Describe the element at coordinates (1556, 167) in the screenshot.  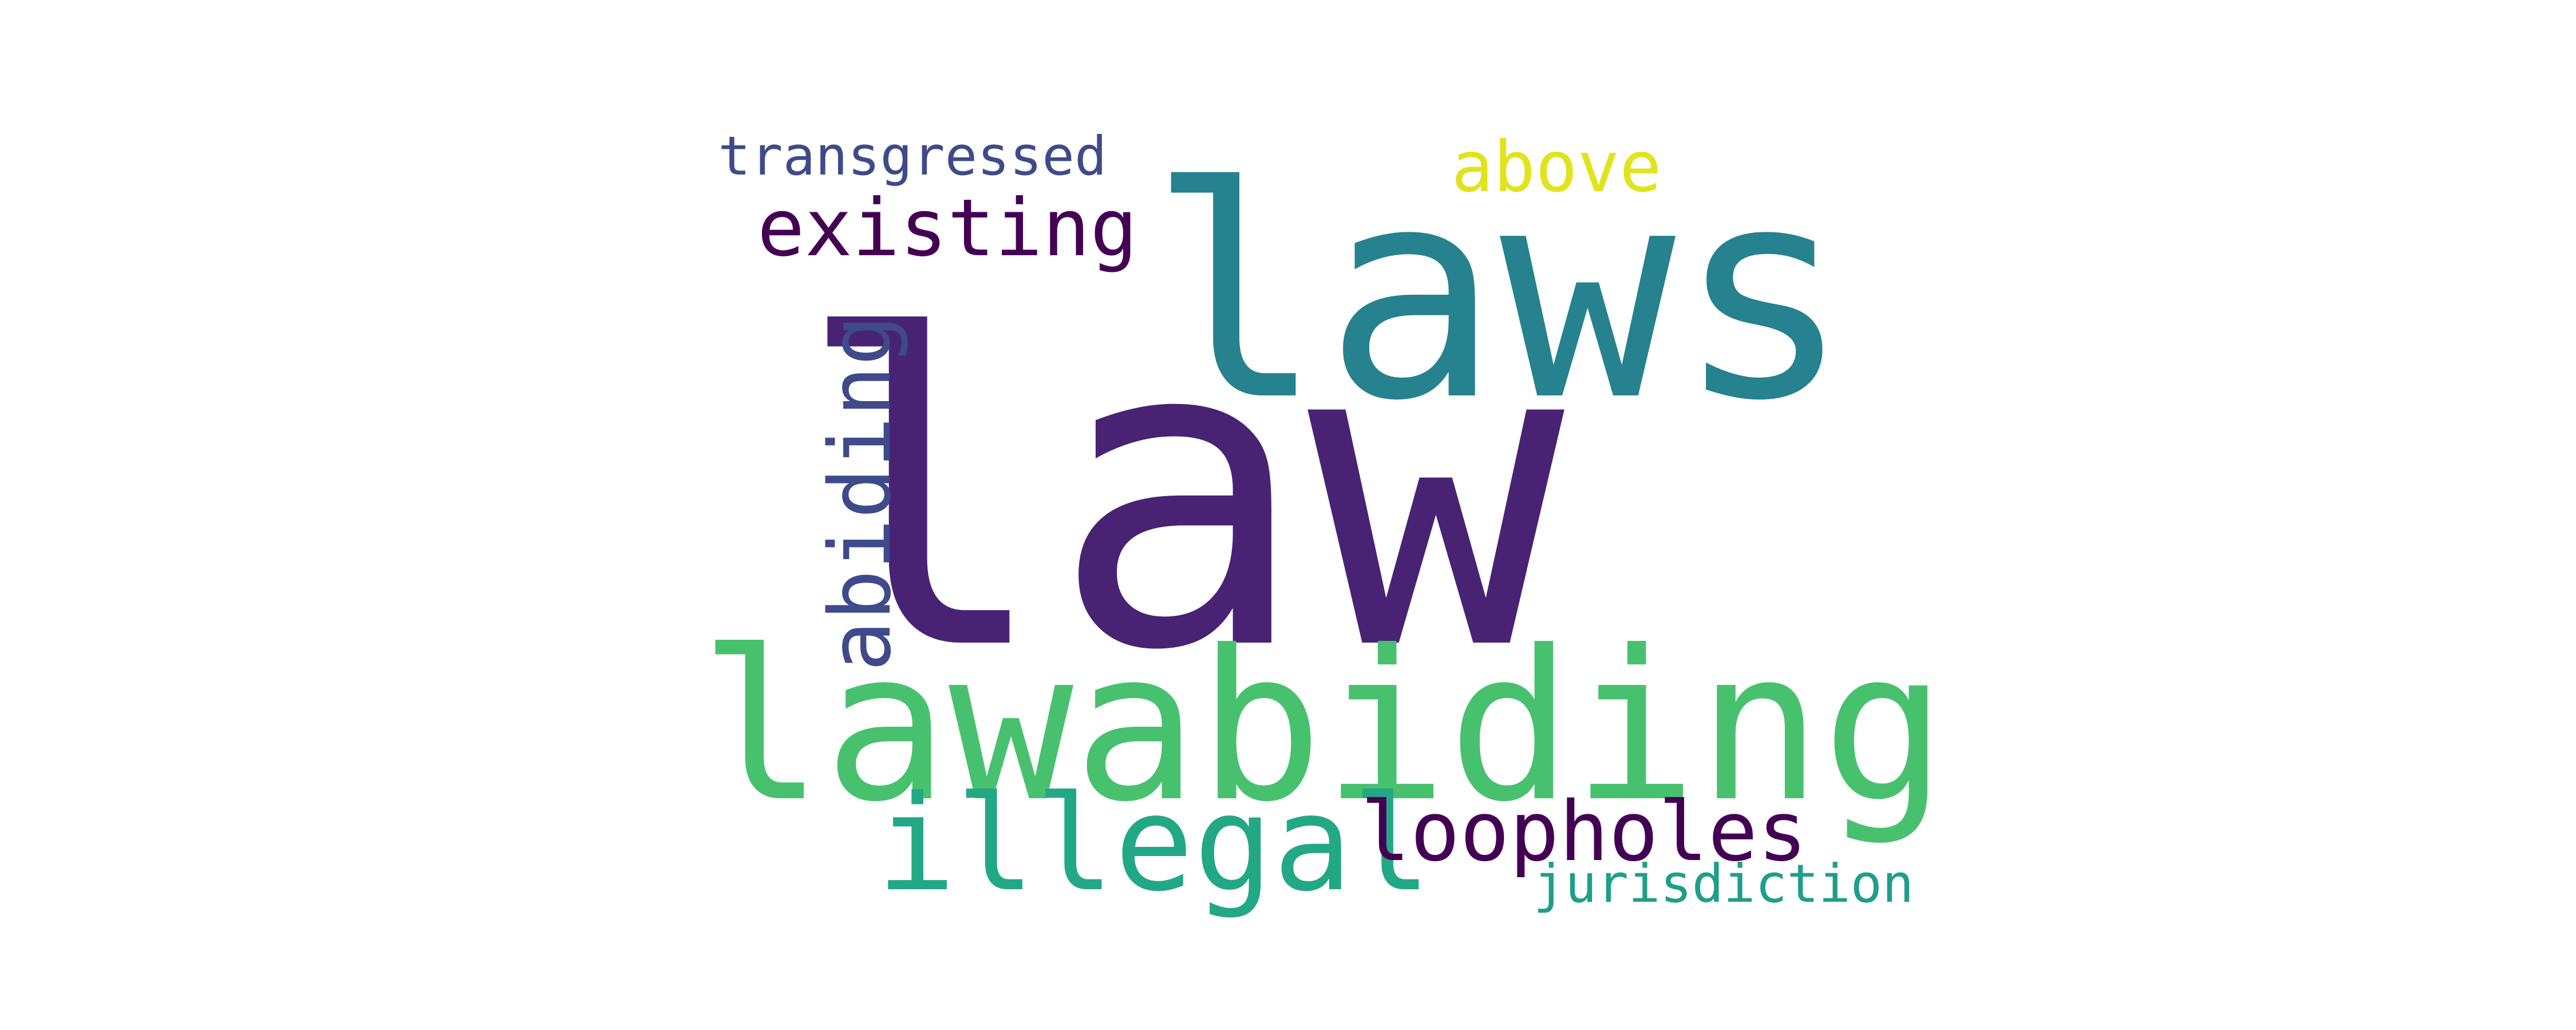
I see `word-above: above` at that location.